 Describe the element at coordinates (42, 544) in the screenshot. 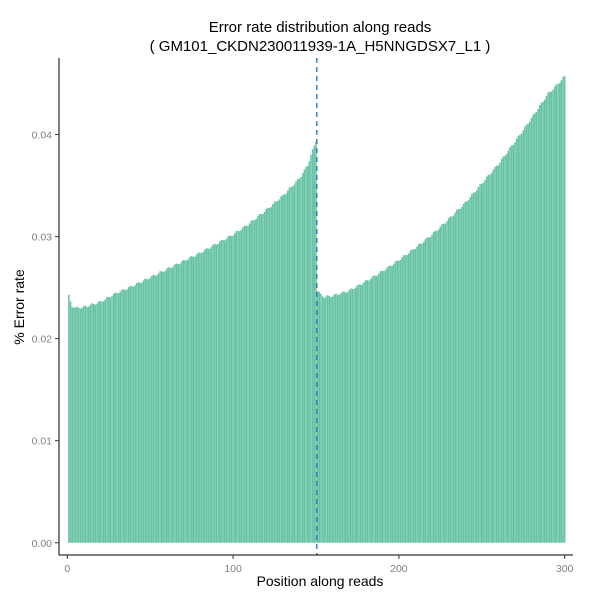

I see `y-tick-label: 0.00` at that location.